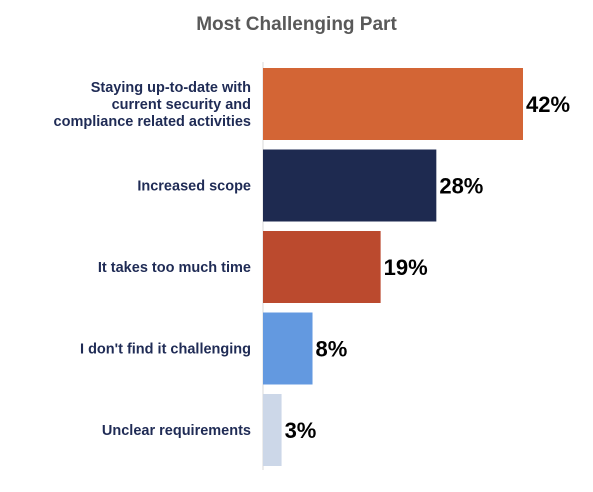 This screenshot has height=492, width=593. What do you see at coordinates (461, 186) in the screenshot?
I see `value-label-1: 28%` at bounding box center [461, 186].